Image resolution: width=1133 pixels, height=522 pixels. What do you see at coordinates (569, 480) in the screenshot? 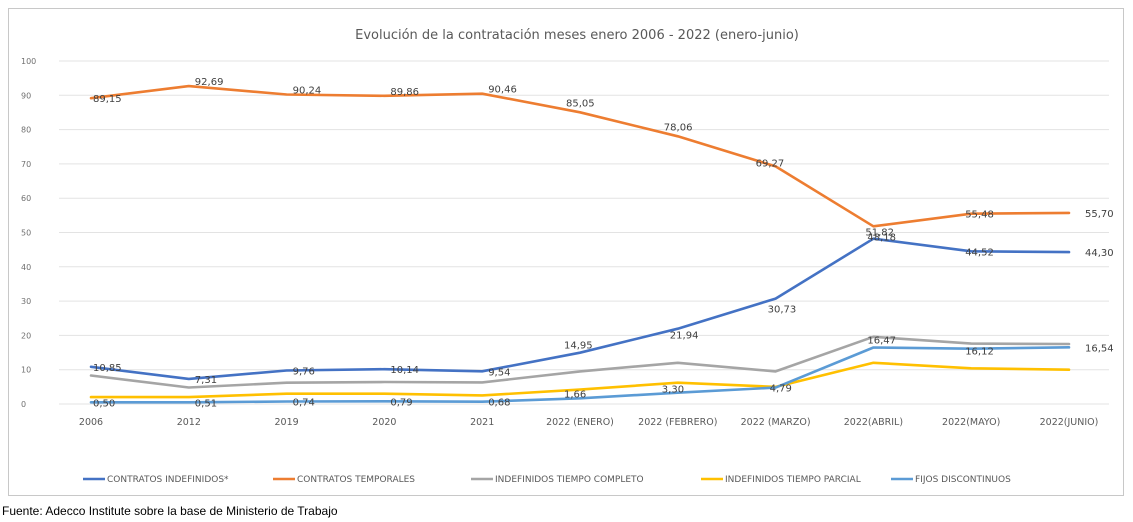
I see `legend-entry: INDEFINIDOS TIEMPO COMPLETO` at bounding box center [569, 480].